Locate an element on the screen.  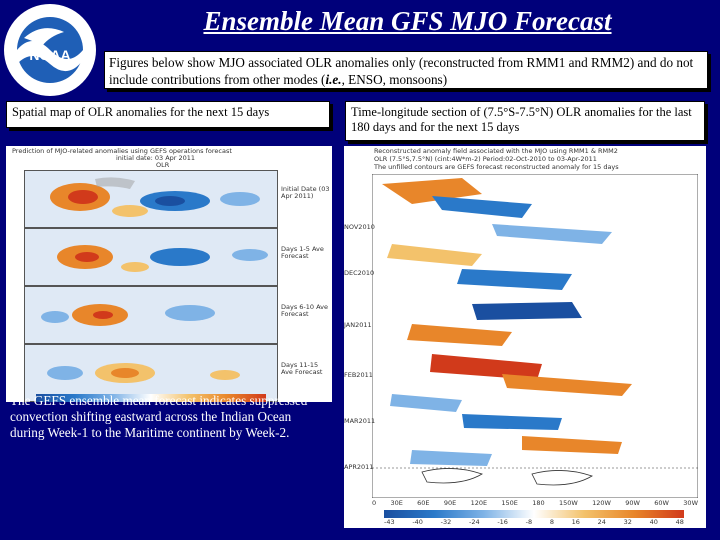
hov-colorbar-labels: -43 -40 -32 -24 -16 -8 8 16 24 32 40 48 is located at coordinates (534, 522).